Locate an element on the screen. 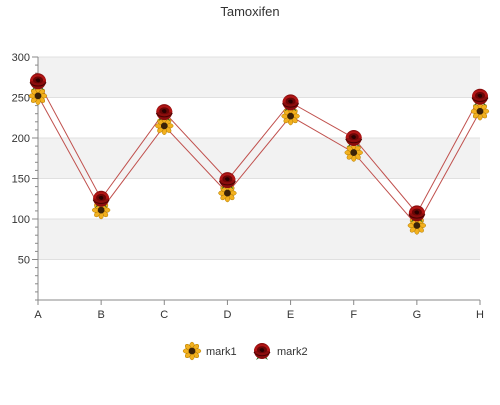 This screenshot has width=500, height=405. x-tick-label: C is located at coordinates (164, 315).